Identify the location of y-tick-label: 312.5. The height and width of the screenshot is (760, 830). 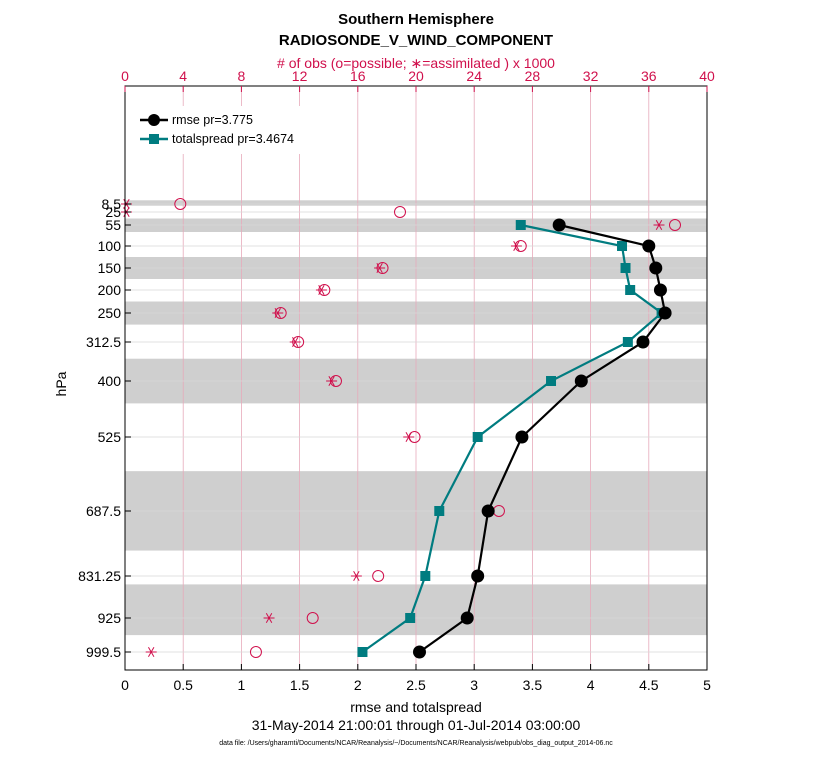
(103, 342).